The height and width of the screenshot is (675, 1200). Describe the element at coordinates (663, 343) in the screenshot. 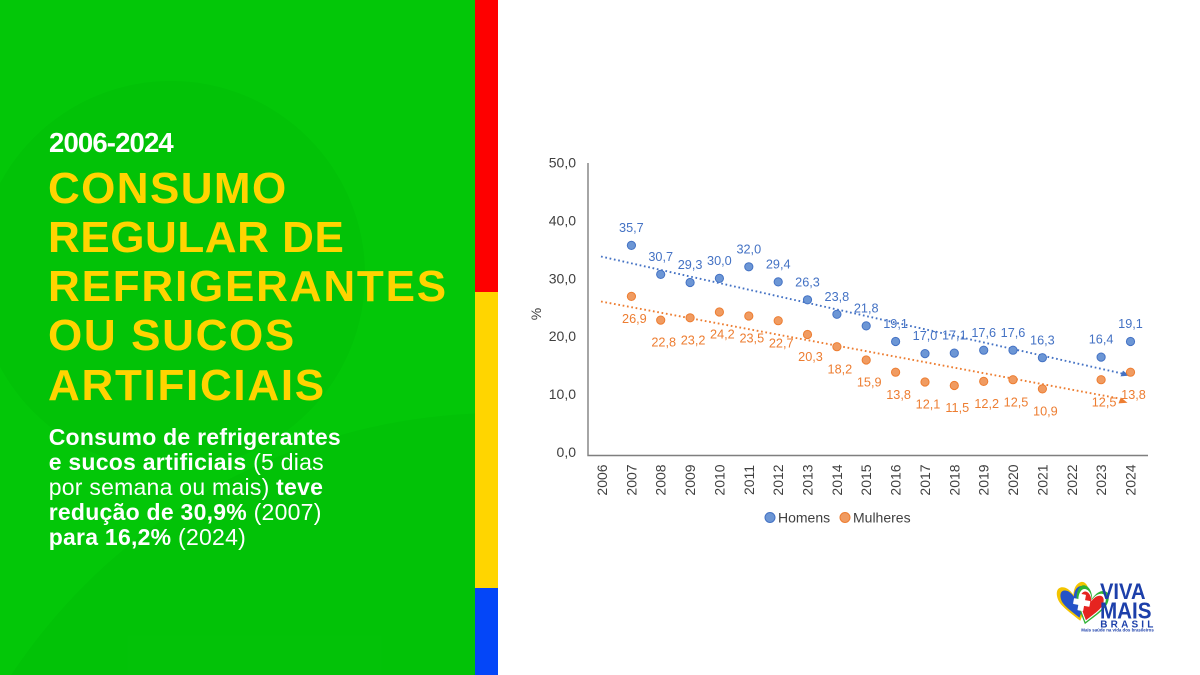

I see `svg-text: 22,8` at that location.